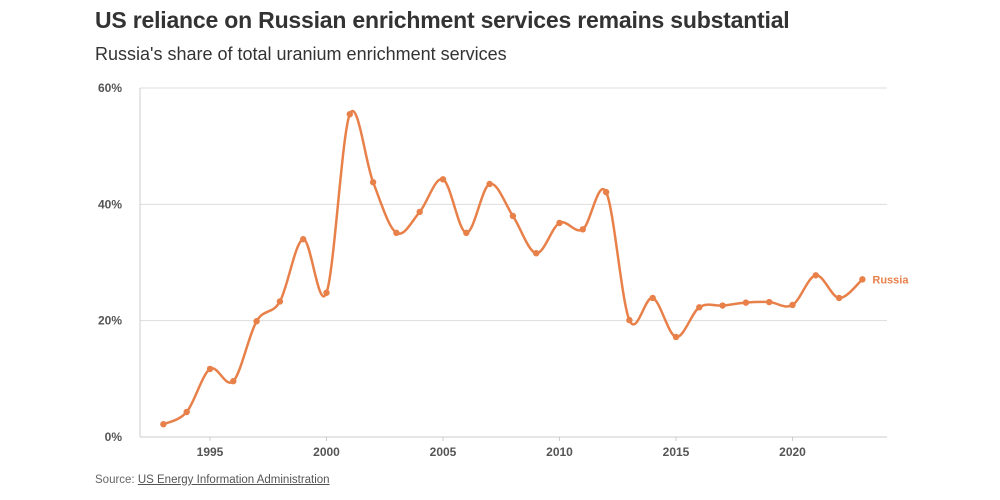 This screenshot has height=500, width=1000. Describe the element at coordinates (792, 452) in the screenshot. I see `x-tick-label: 2020` at that location.